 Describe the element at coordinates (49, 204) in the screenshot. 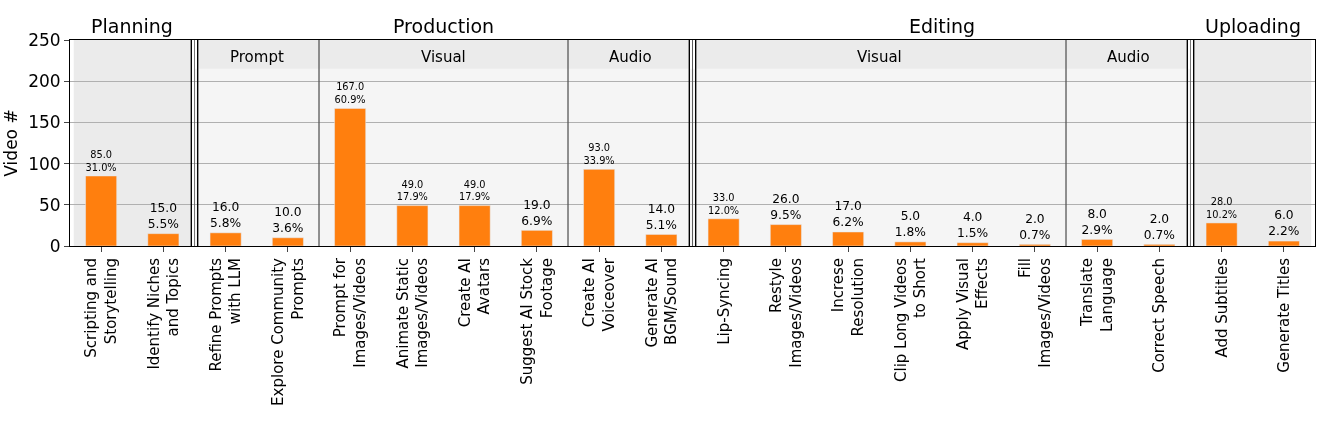

I see `y-tick-label: 50` at that location.